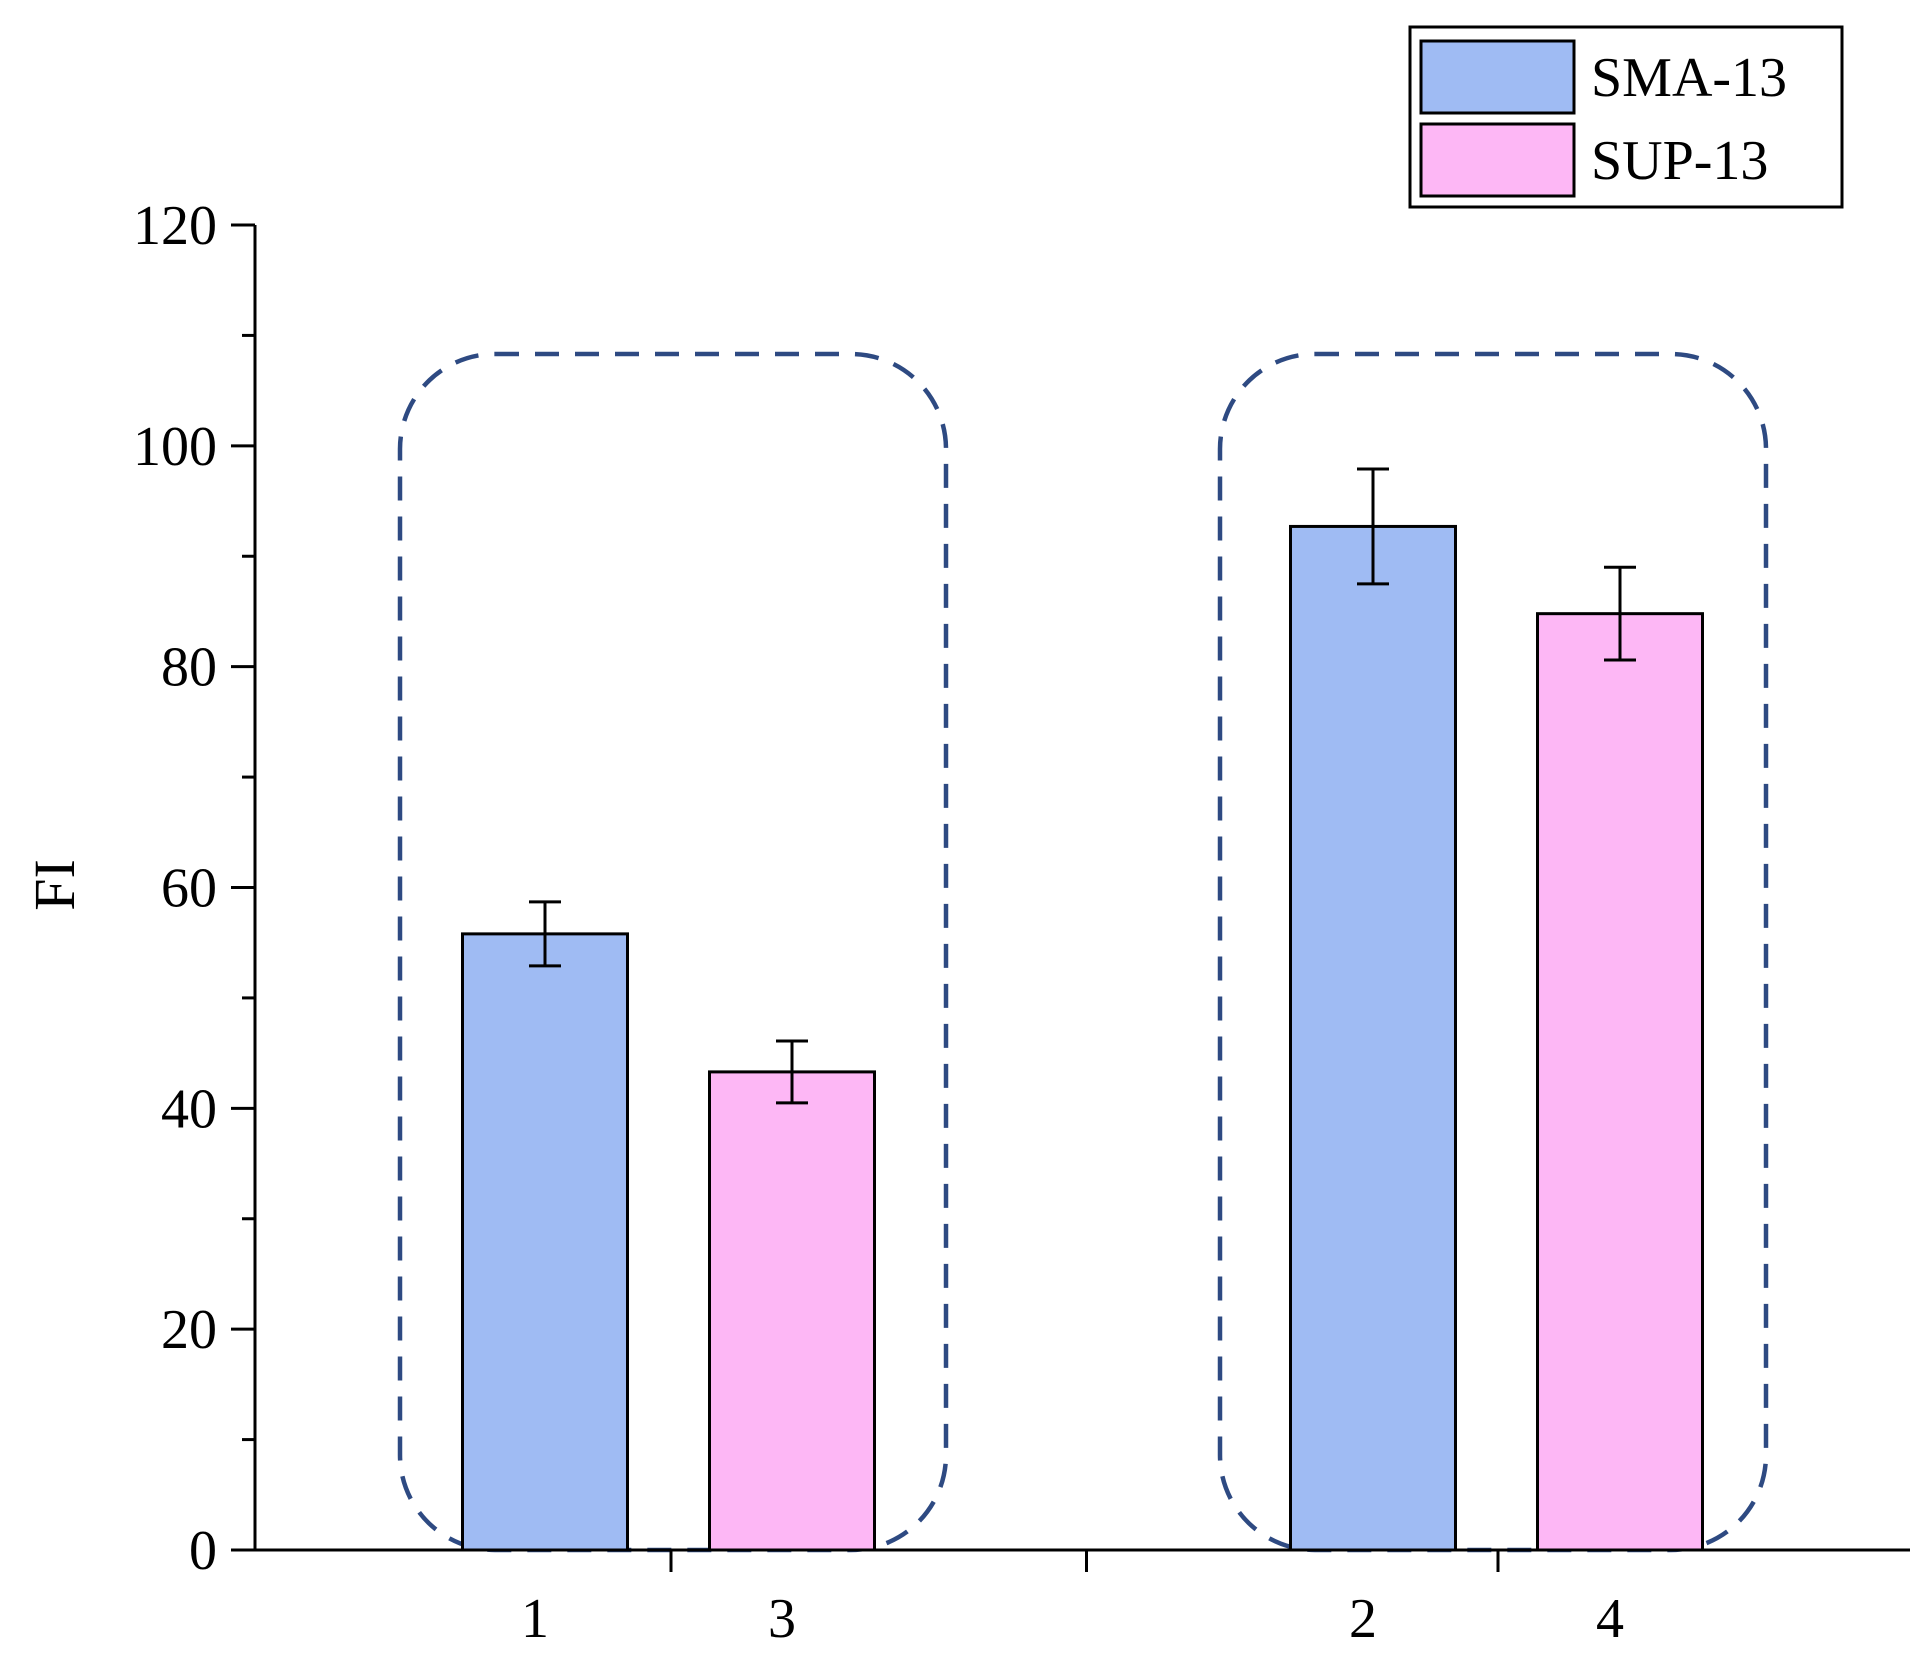  Describe the element at coordinates (54, 885) in the screenshot. I see `y-axis-label: FI` at that location.